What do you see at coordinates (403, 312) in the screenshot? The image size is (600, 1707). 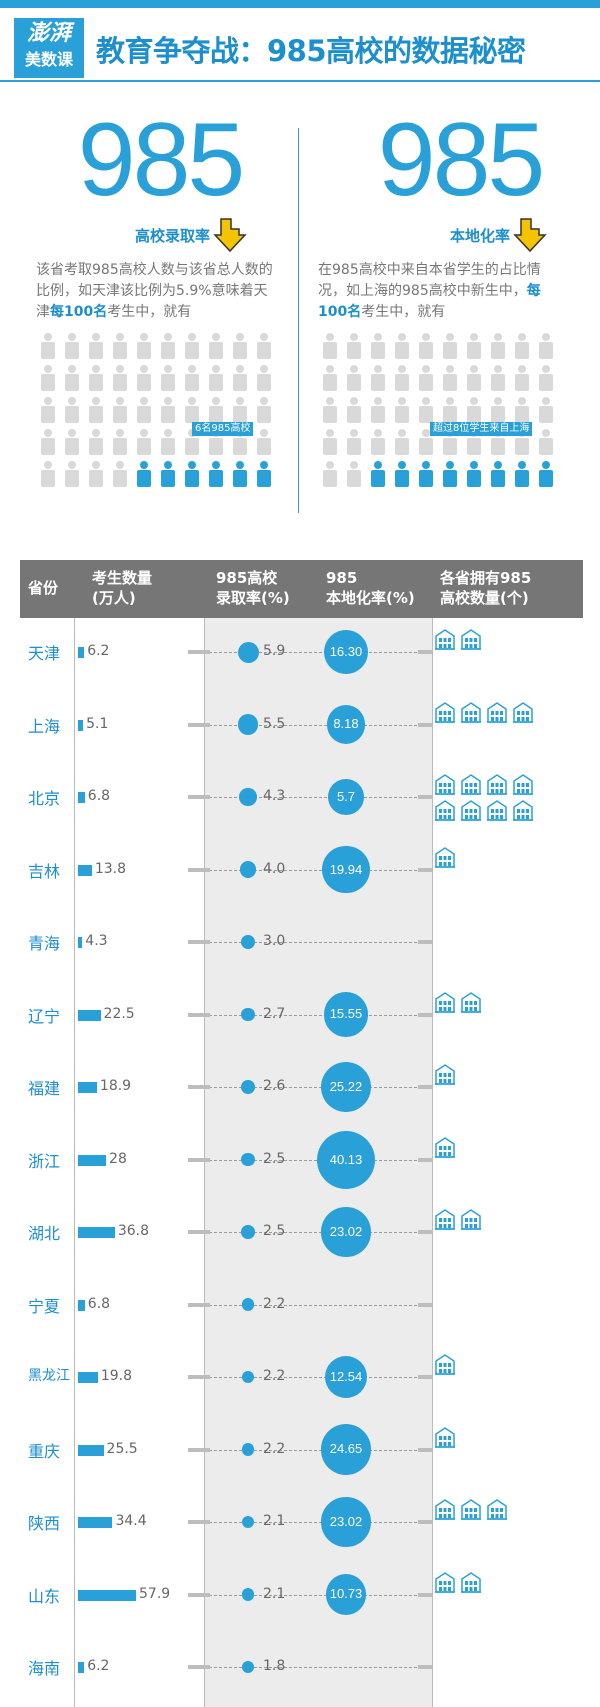 I see `desc-text-end: 考生中，就有` at bounding box center [403, 312].